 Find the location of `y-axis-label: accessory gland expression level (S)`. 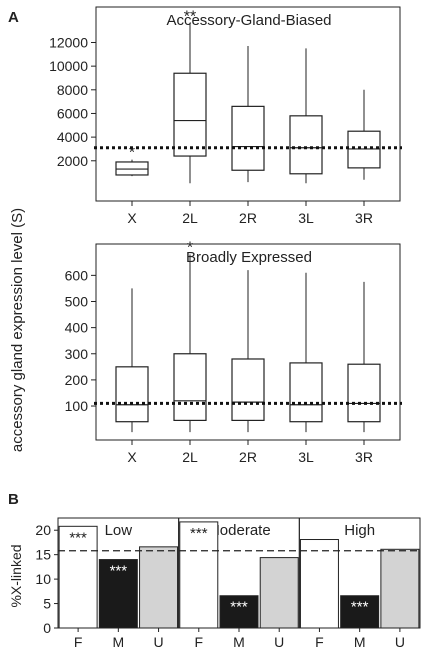

y-axis-label: accessory gland expression level (S) is located at coordinates (17, 330).